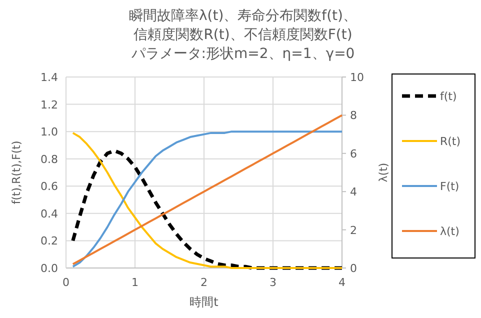 Image resolution: width=481 pixels, height=318 pixels. What do you see at coordinates (49, 132) in the screenshot?
I see `y-tick-label: 1.0` at bounding box center [49, 132].